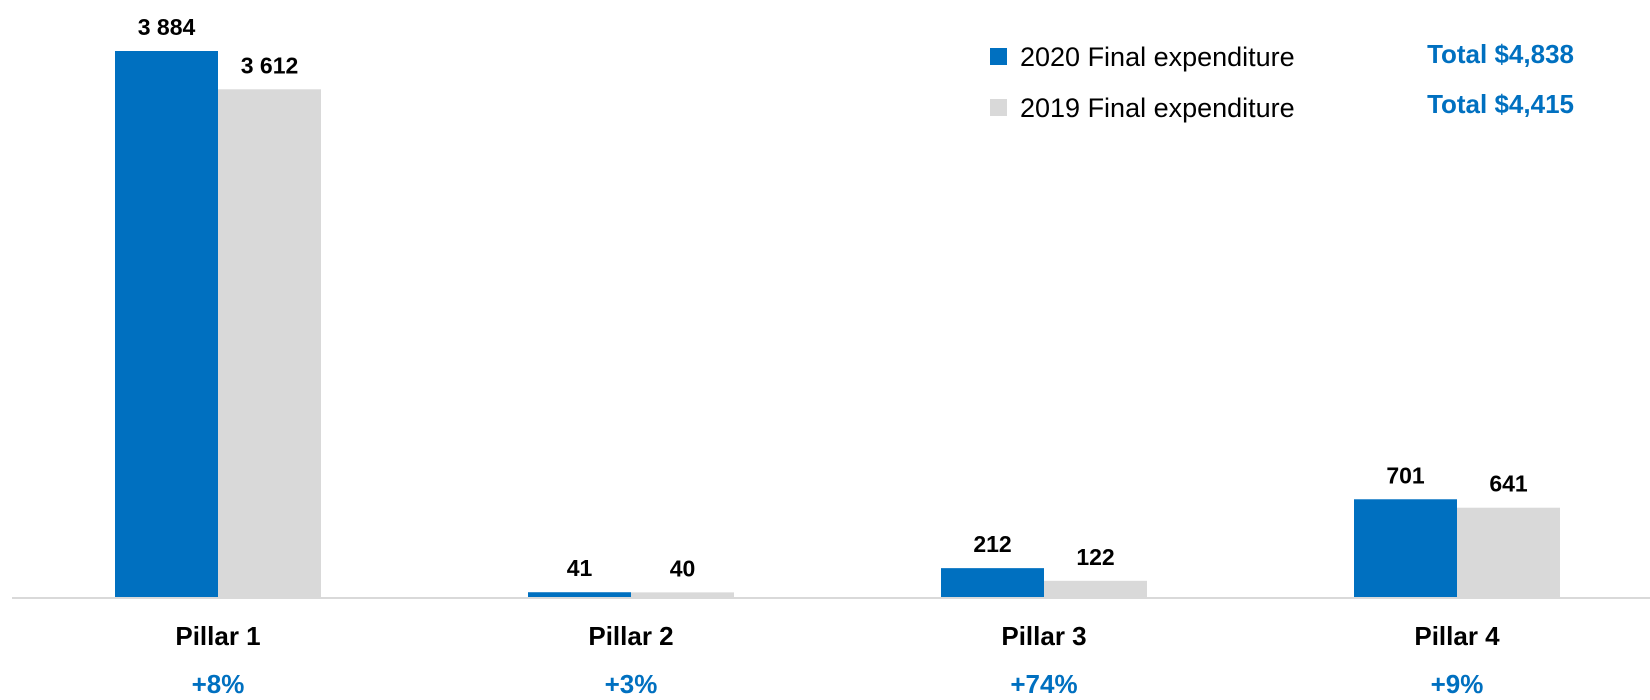  Describe the element at coordinates (1043, 684) in the screenshot. I see `change-label-3: +74%` at that location.